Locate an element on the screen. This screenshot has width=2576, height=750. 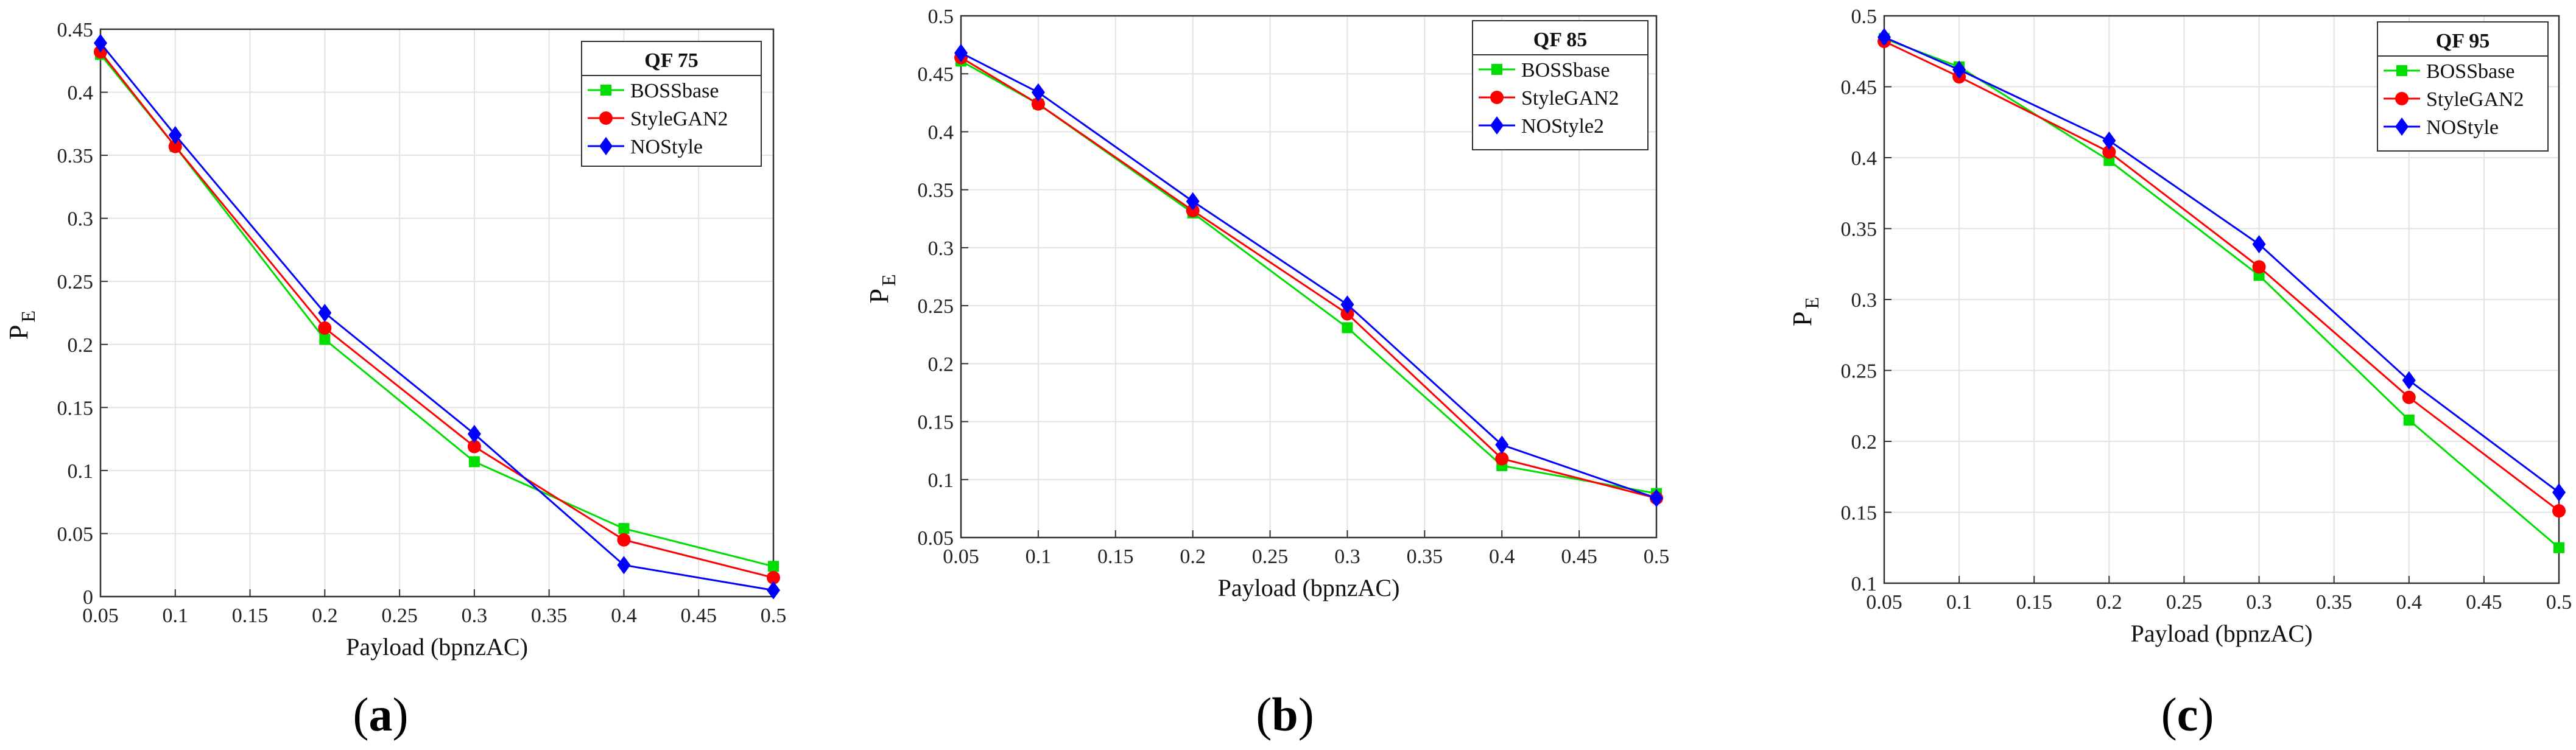
legend-box is located at coordinates (1560, 85).